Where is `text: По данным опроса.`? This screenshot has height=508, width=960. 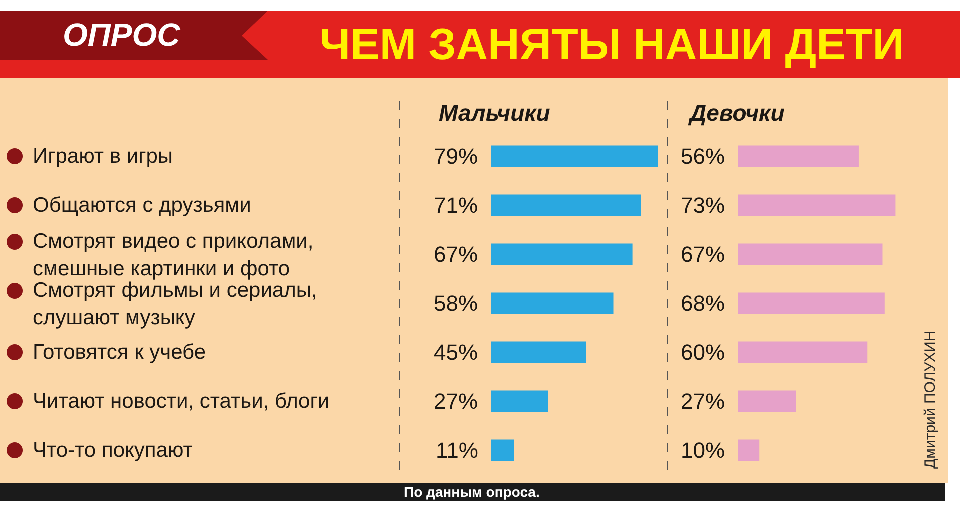
text: По данным опроса. is located at coordinates (472, 492).